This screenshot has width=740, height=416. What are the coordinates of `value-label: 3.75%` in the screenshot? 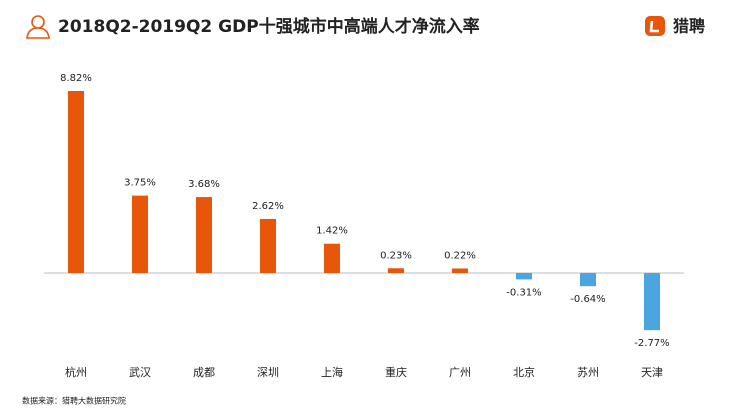 It's located at (140, 183).